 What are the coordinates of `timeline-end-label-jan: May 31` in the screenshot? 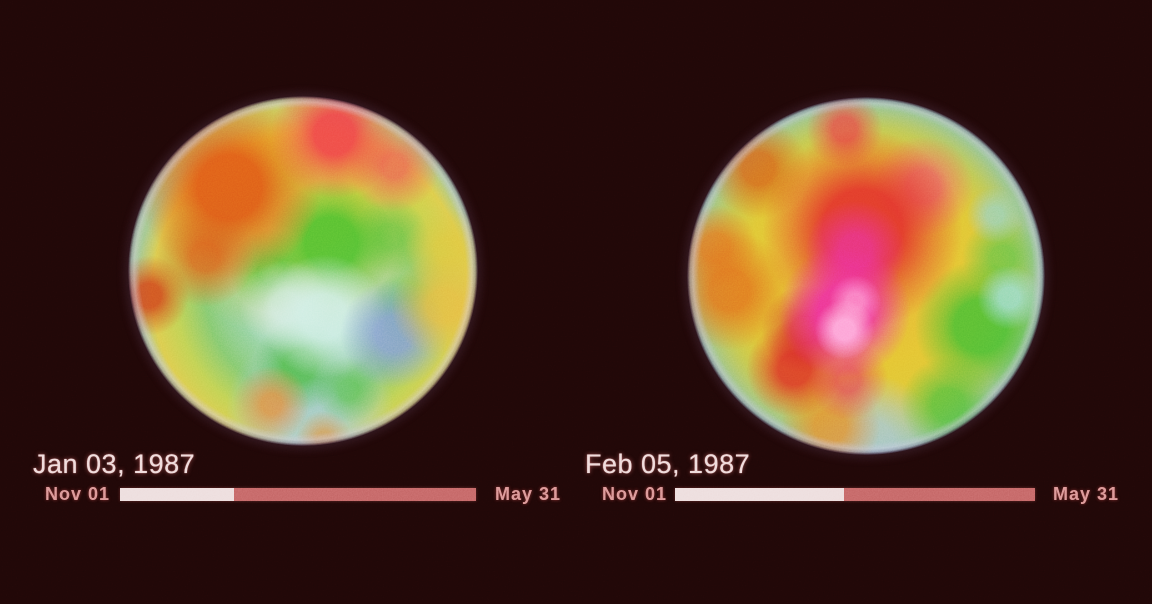 It's located at (528, 494).